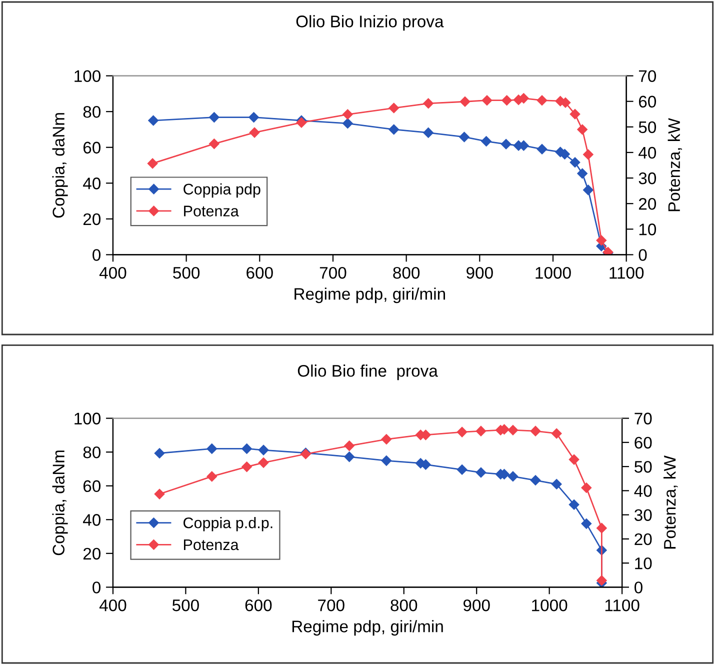  What do you see at coordinates (638, 588) in the screenshot?
I see `y2-tick-label: 0` at bounding box center [638, 588].